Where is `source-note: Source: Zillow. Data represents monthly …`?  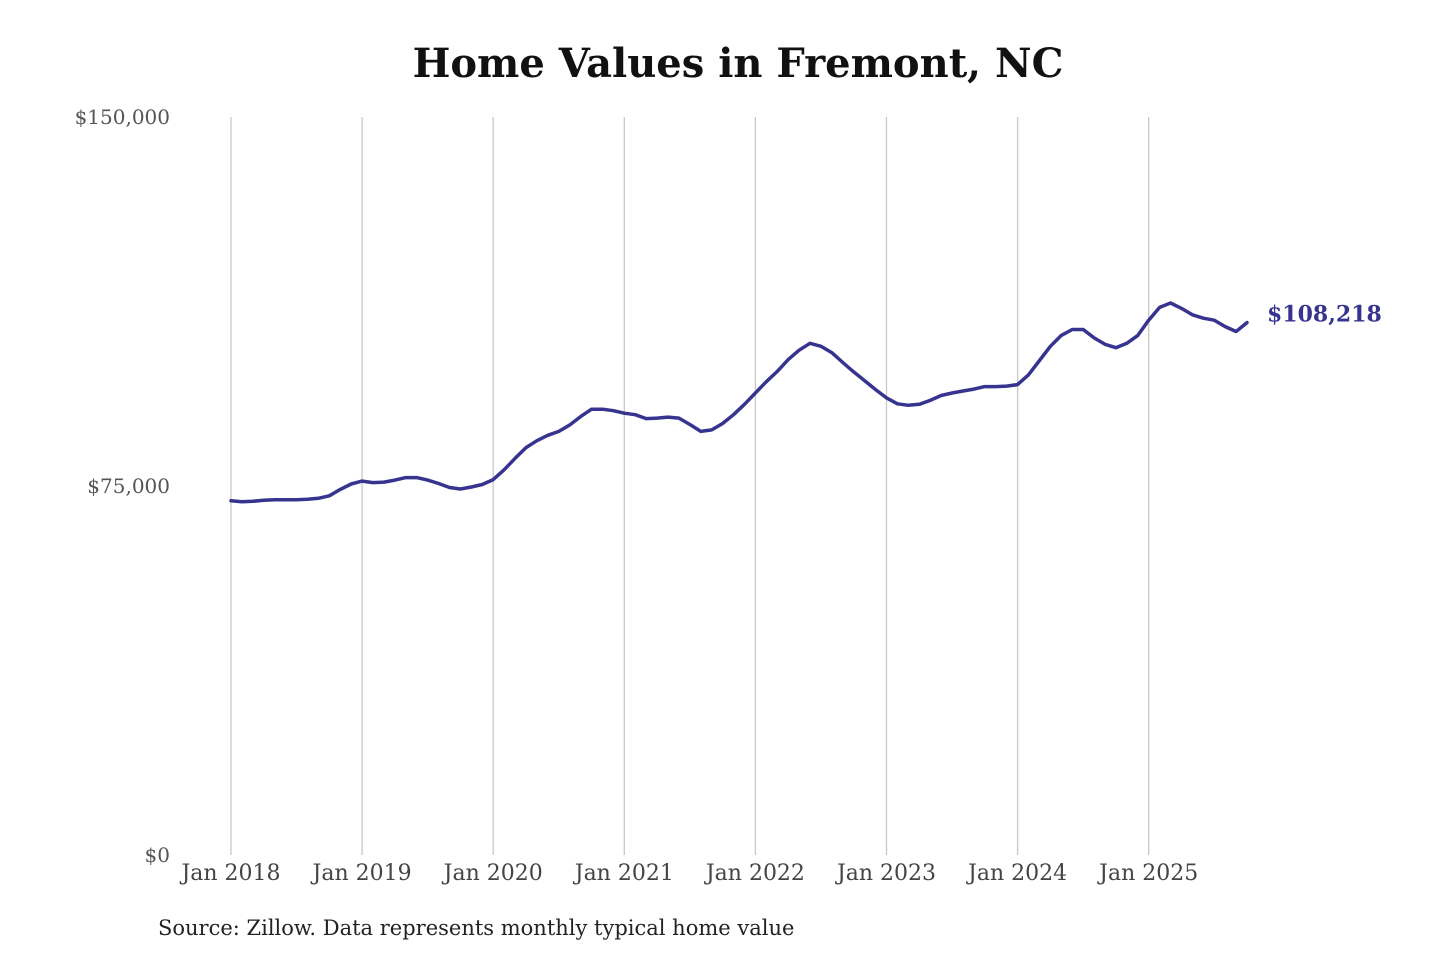
source-note: Source: Zillow. Data represents monthly … is located at coordinates (476, 928).